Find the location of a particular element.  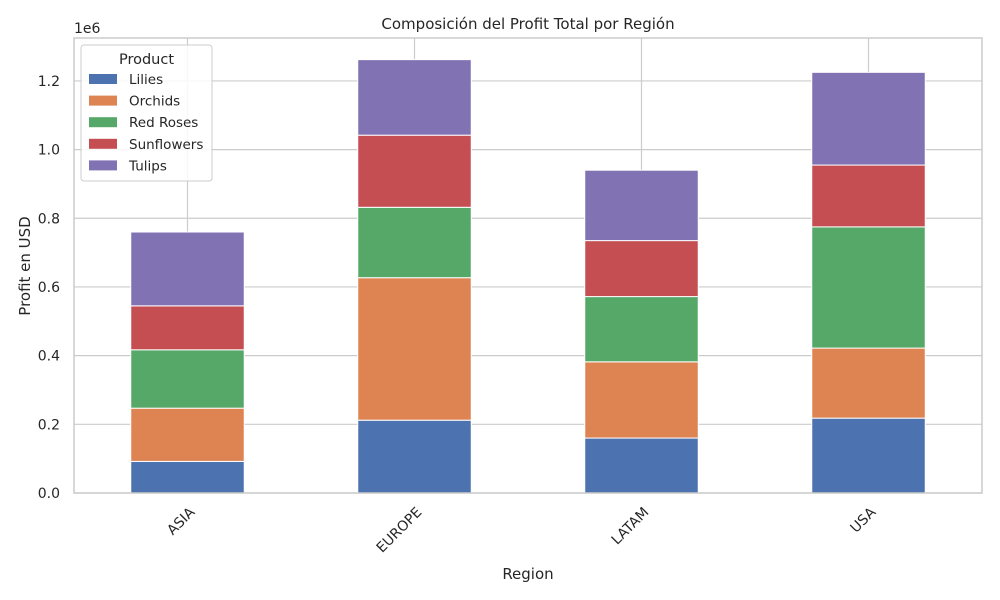

legend-items: Lilies Orchids Red Roses Sunflowers Tulips is located at coordinates (146, 123).